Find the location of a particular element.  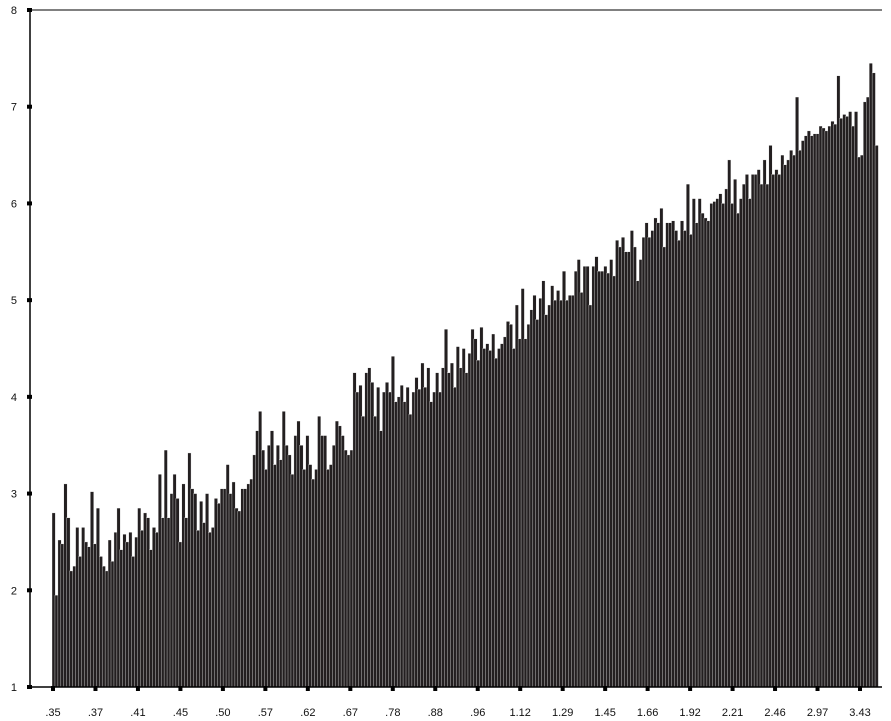

y-tick-label: 4 is located at coordinates (14, 398).